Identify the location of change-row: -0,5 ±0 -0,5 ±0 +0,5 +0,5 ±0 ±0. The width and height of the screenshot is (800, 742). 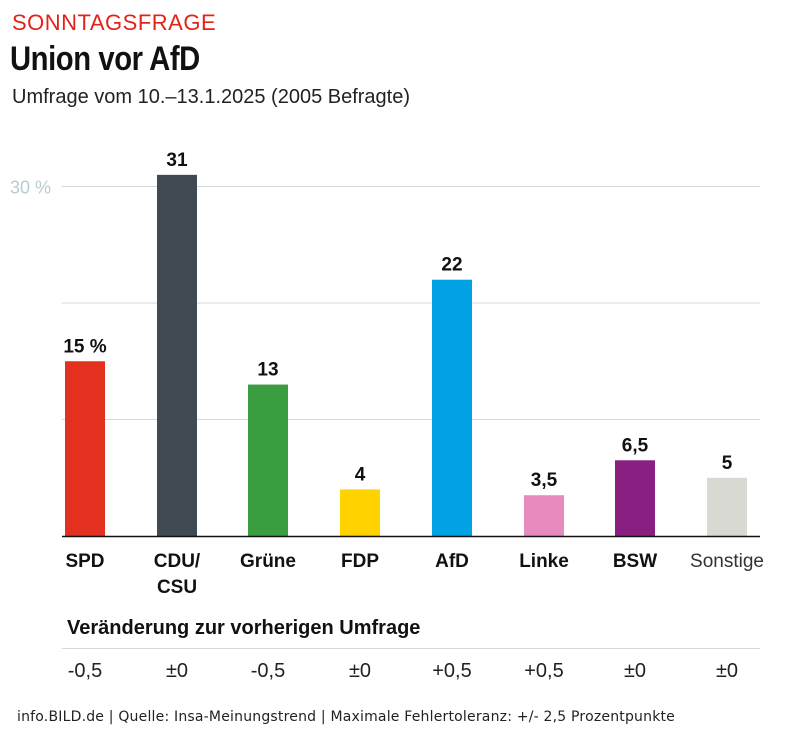
(400, 673).